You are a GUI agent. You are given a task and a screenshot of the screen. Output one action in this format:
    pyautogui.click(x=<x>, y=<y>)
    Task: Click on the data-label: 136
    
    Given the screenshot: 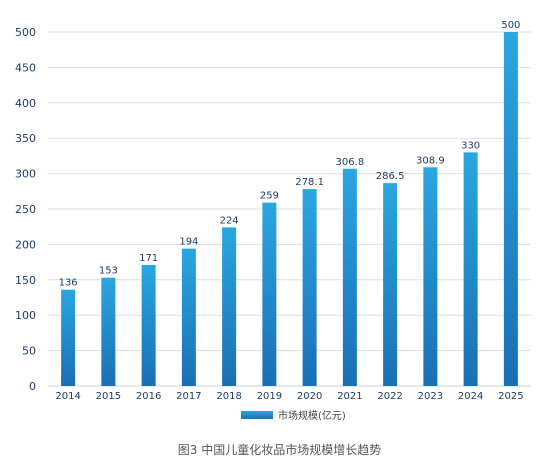 What is the action you would take?
    pyautogui.click(x=68, y=283)
    